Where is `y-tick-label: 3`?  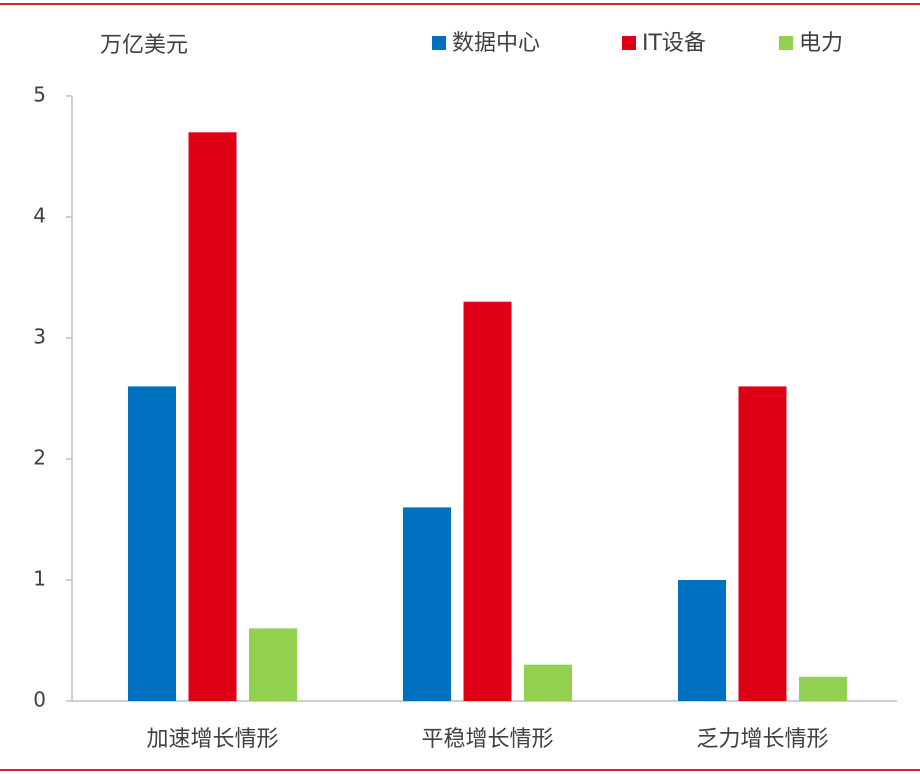
y-tick-label: 3 is located at coordinates (39, 337).